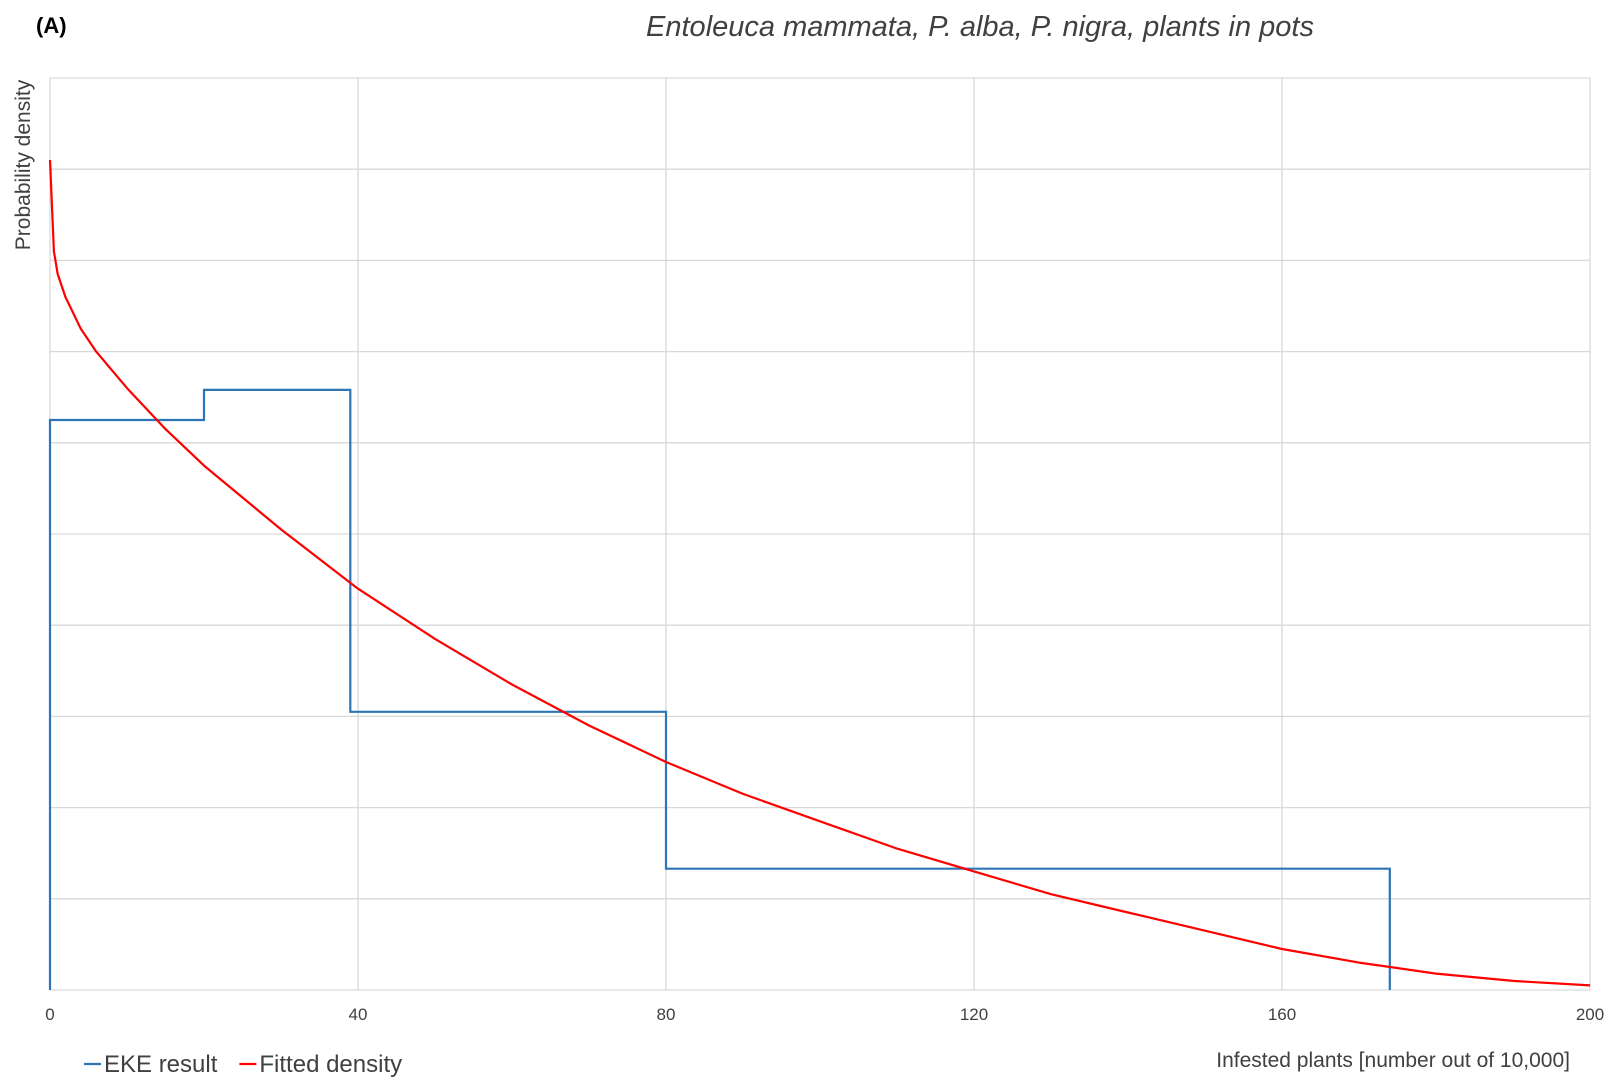 The width and height of the screenshot is (1610, 1086). I want to click on panel-label: (A), so click(51, 25).